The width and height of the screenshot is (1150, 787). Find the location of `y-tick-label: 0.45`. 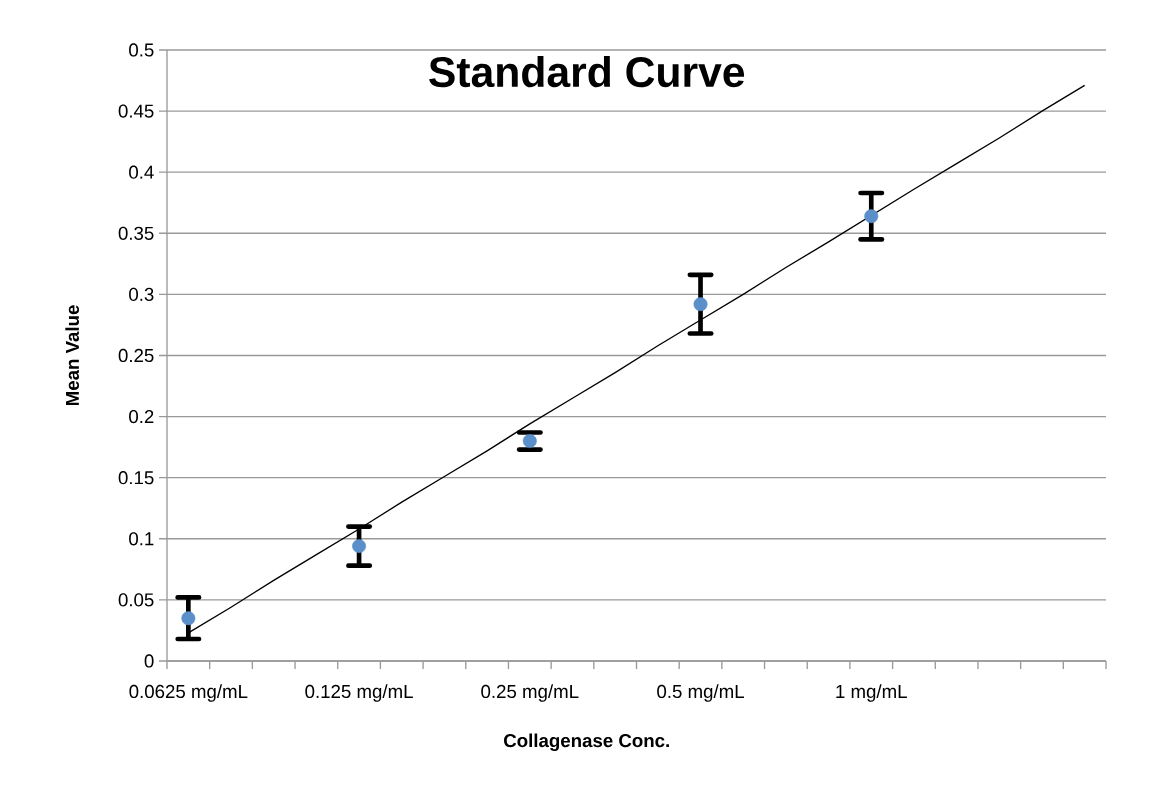

y-tick-label: 0.45 is located at coordinates (136, 111).